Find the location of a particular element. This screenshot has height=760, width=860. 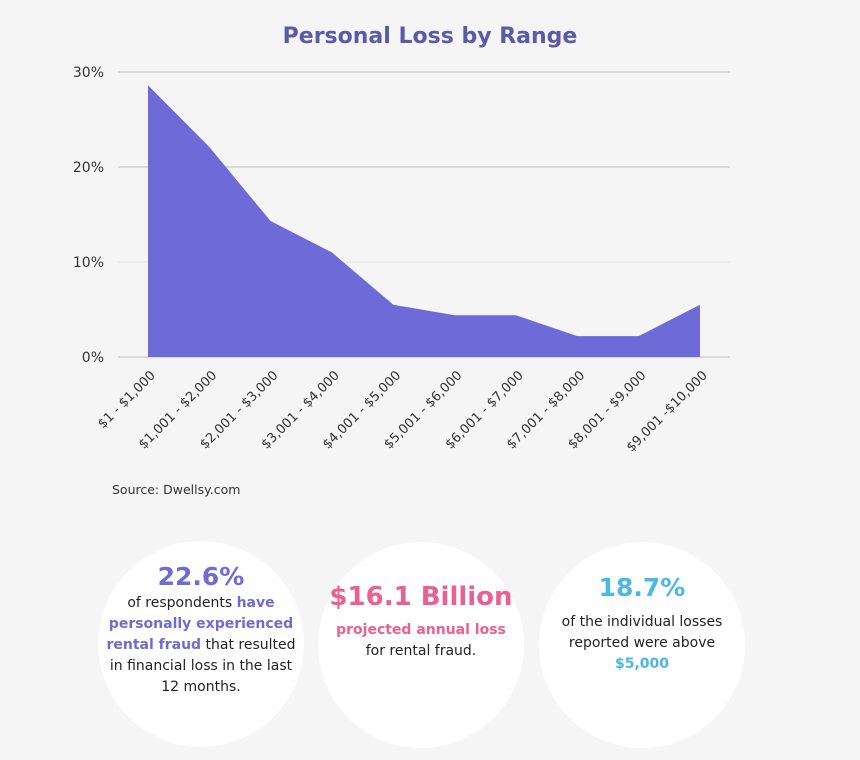

y-tick-label: 20% is located at coordinates (88, 168).